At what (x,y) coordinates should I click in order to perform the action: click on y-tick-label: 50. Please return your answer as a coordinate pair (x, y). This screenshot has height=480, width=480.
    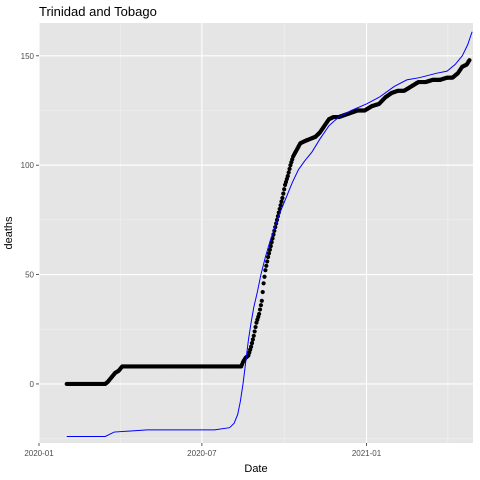
    Looking at the image, I should click on (29, 275).